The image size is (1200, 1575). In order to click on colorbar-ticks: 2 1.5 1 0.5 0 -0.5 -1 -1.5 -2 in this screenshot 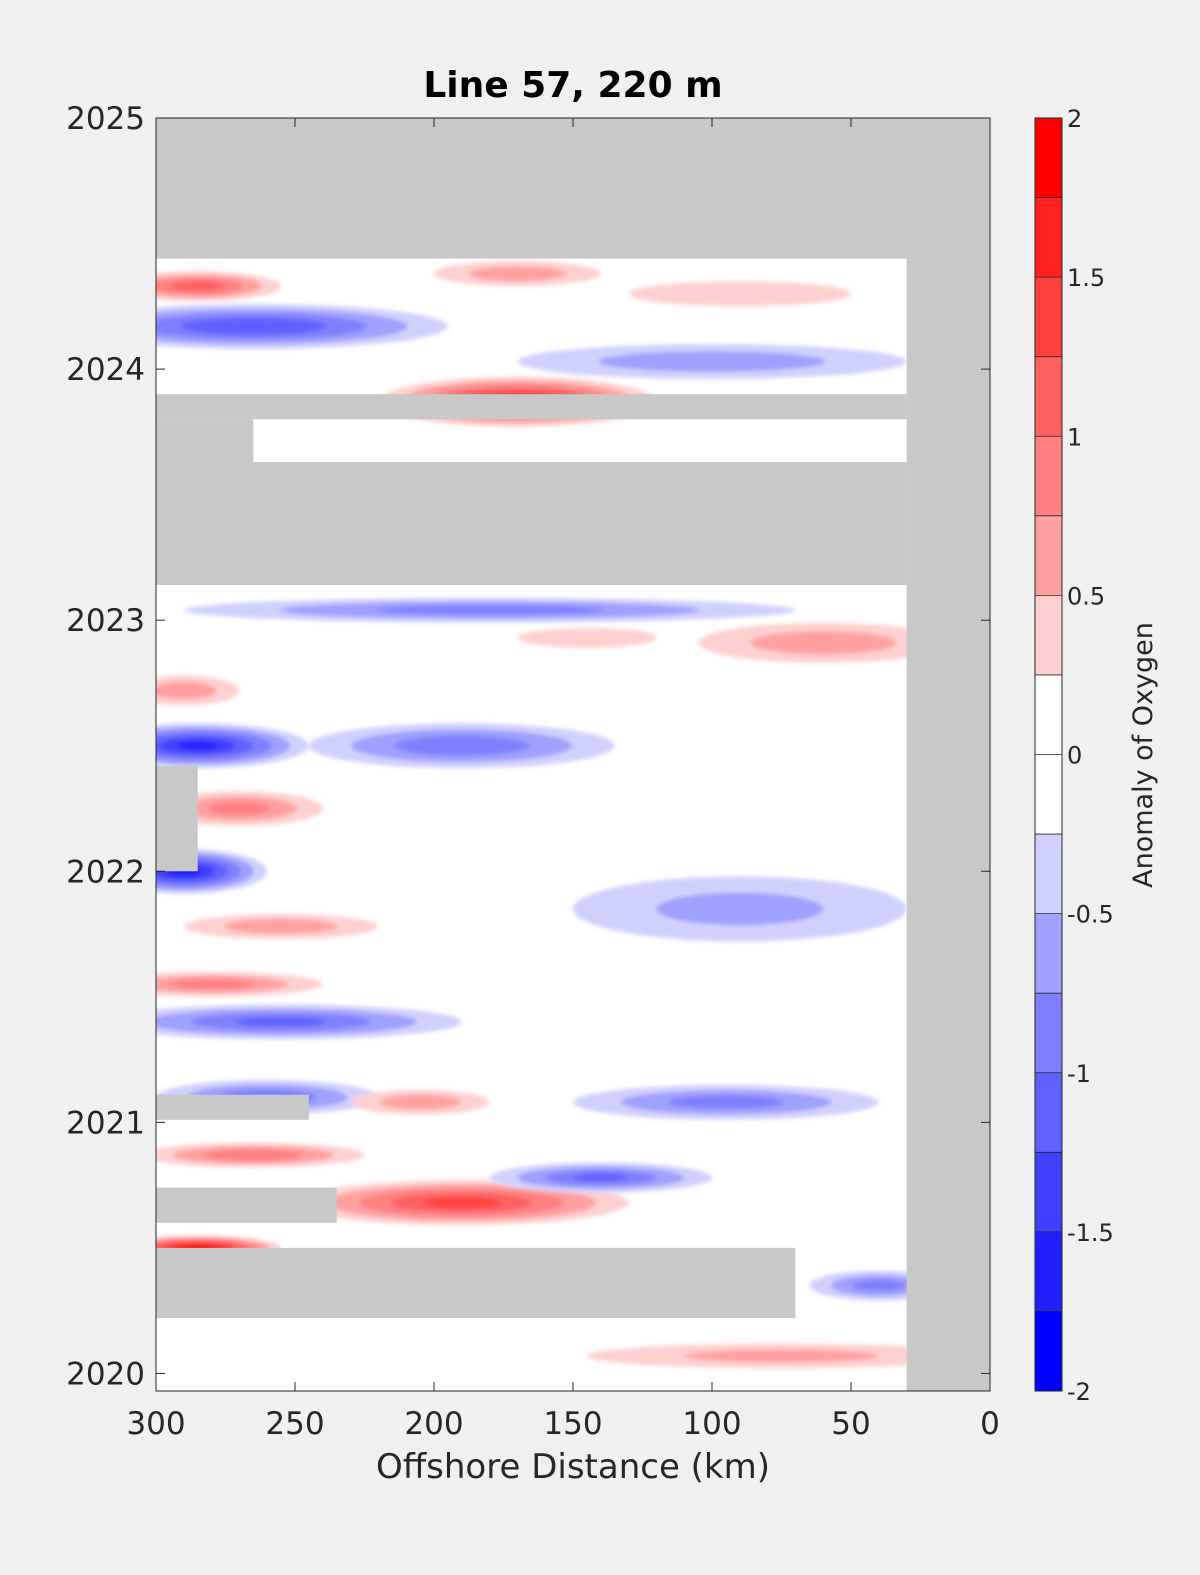, I will do `click(1074, 755)`.